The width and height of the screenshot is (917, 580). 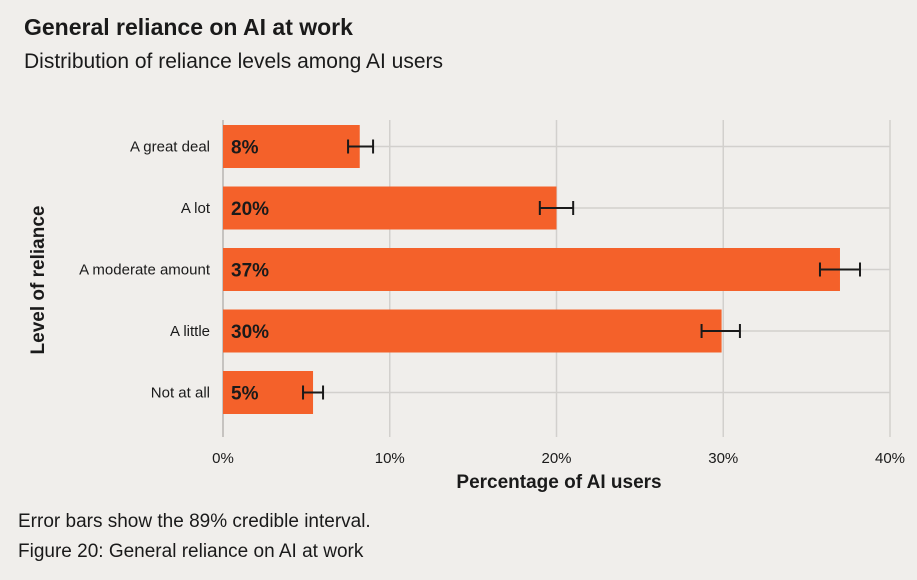 I want to click on x-tick-label: 0%, so click(x=223, y=458).